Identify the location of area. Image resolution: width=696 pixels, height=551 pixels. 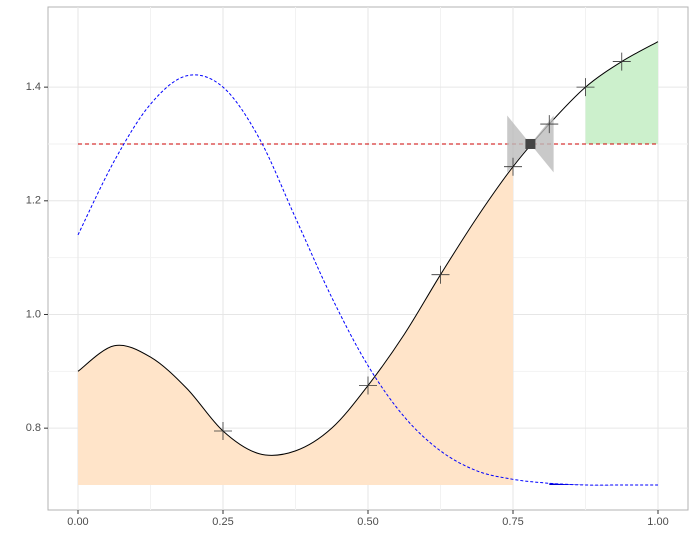
(622, 92).